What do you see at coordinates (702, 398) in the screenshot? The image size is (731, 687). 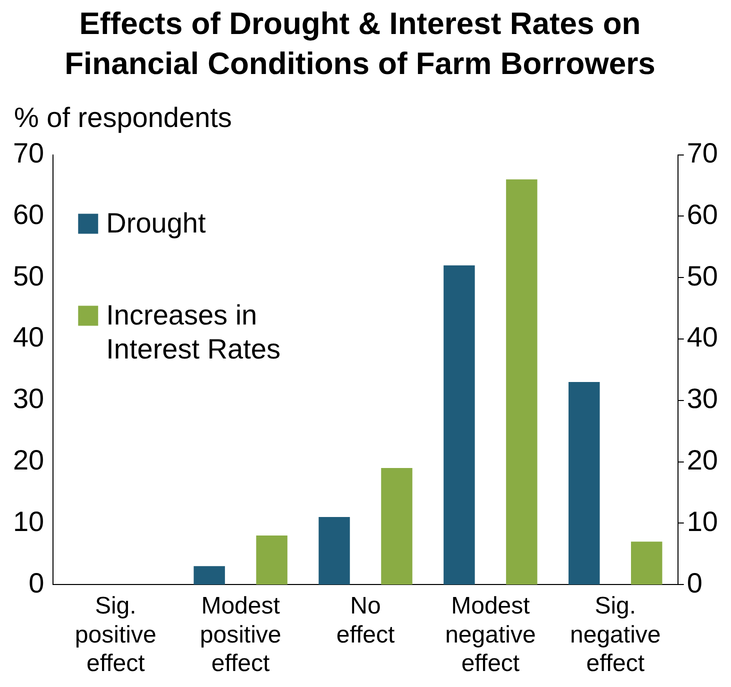 I see `y2-tick-label: 30` at bounding box center [702, 398].